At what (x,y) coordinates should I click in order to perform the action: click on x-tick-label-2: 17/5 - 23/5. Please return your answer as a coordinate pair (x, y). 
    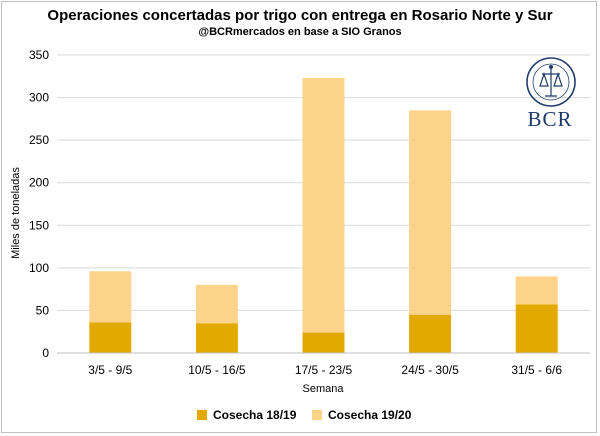
    Looking at the image, I should click on (324, 370).